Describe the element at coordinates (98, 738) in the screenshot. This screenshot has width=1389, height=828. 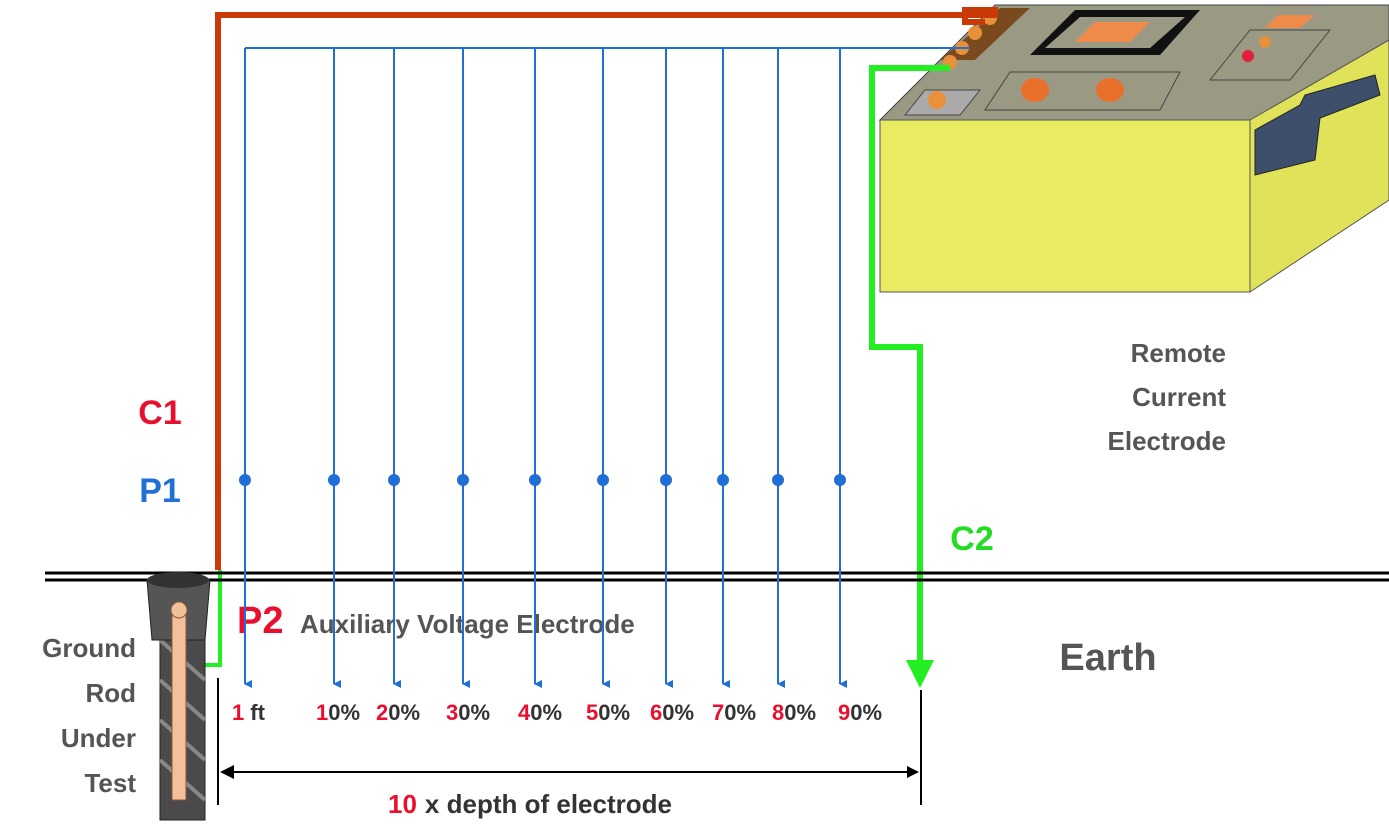
I see `ground-rod-label: Under` at that location.